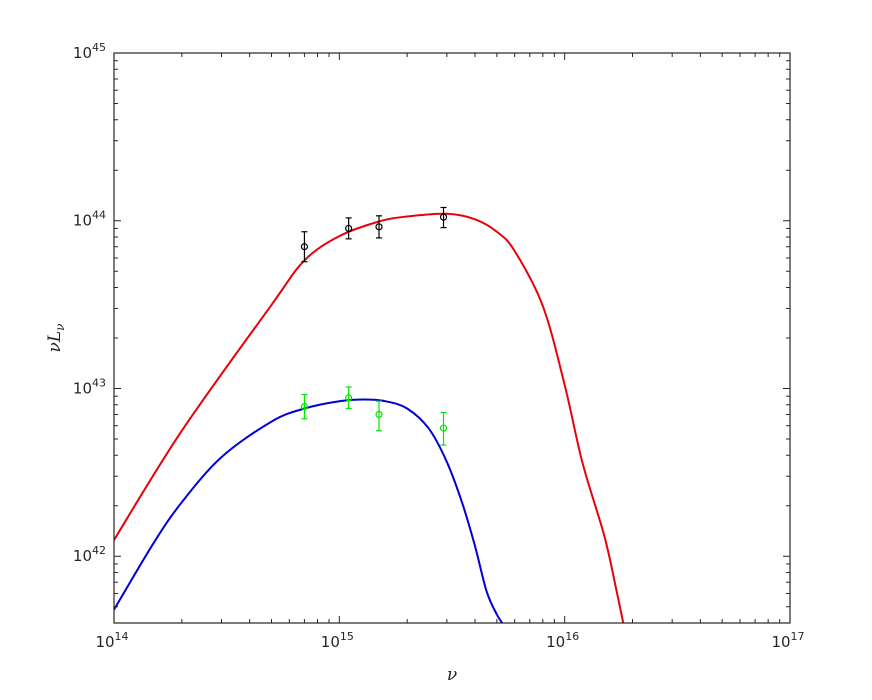 The height and width of the screenshot is (700, 872). I want to click on tick-exponent: 42, so click(99, 550).